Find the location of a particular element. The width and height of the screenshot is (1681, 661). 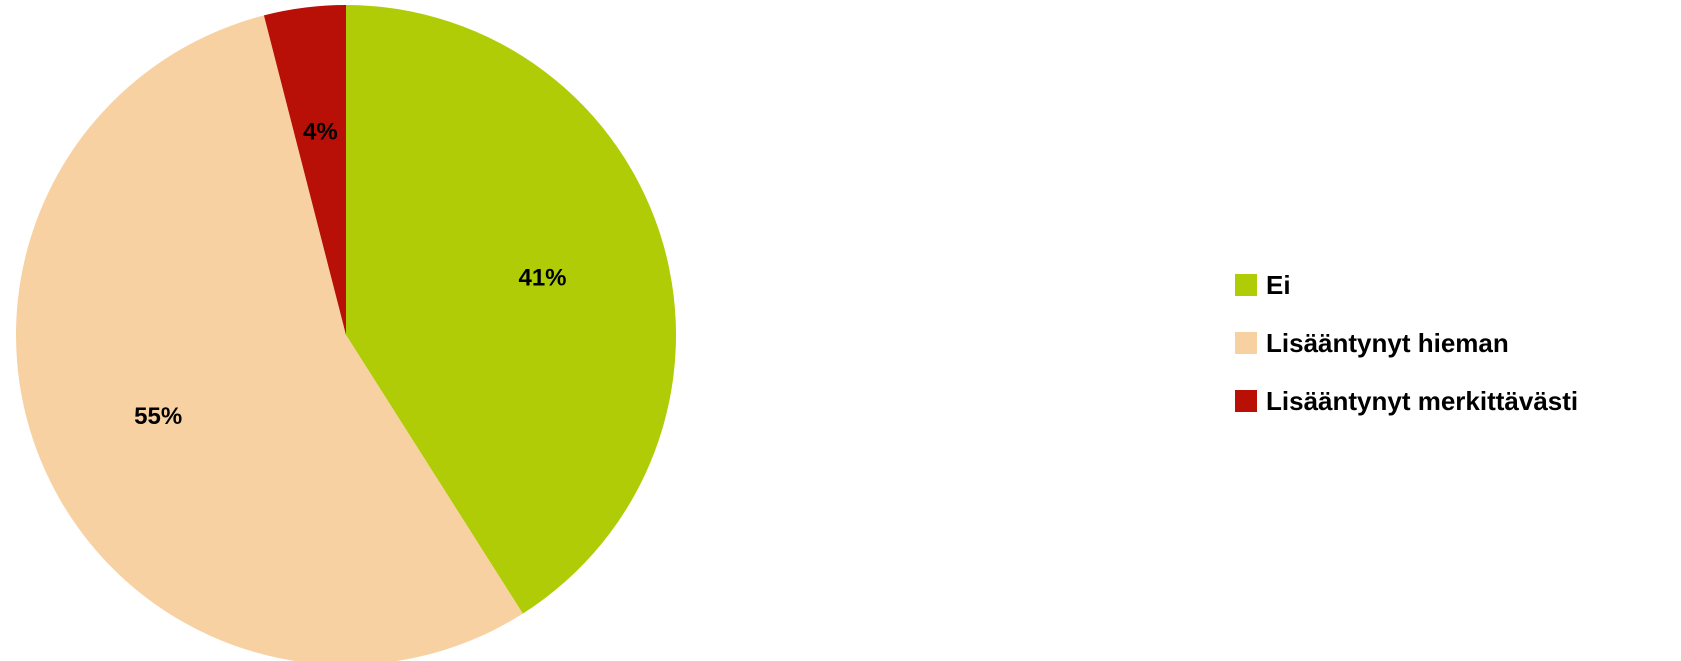

legend-item-lisaantynyt-hieman: Lisääntynyt hieman is located at coordinates (1406, 343).